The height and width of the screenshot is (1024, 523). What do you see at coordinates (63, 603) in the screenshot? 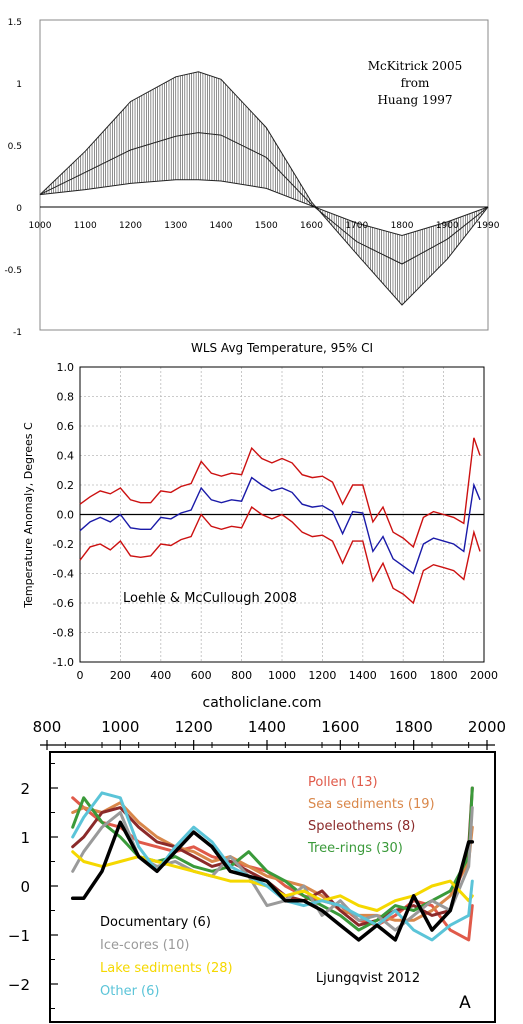
I see `y-tick-label: -0.6` at bounding box center [63, 603].